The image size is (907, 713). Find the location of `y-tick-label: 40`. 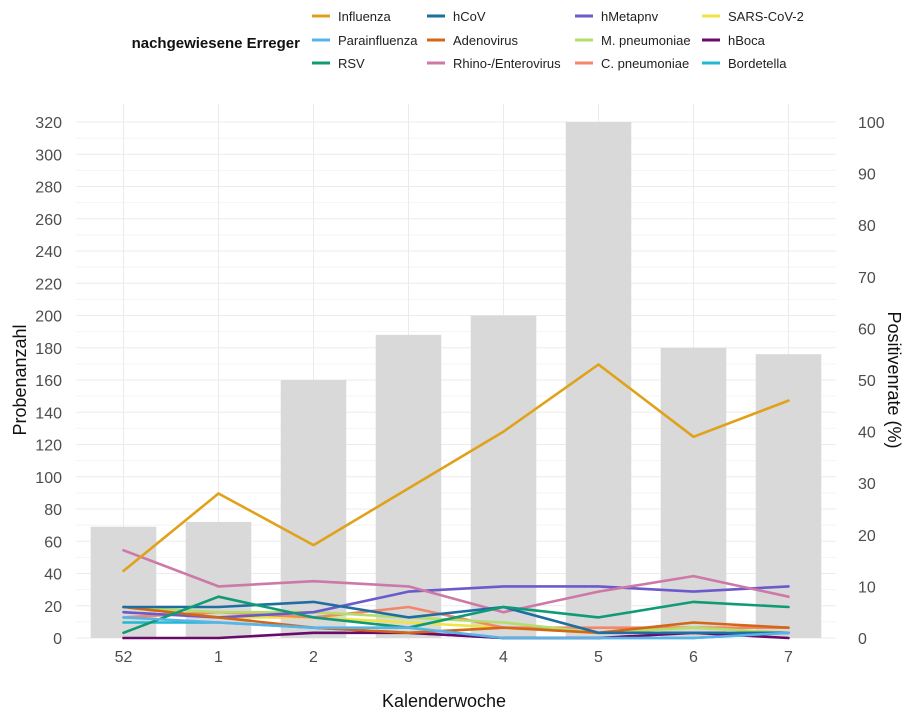

y-tick-label: 40 is located at coordinates (53, 575).